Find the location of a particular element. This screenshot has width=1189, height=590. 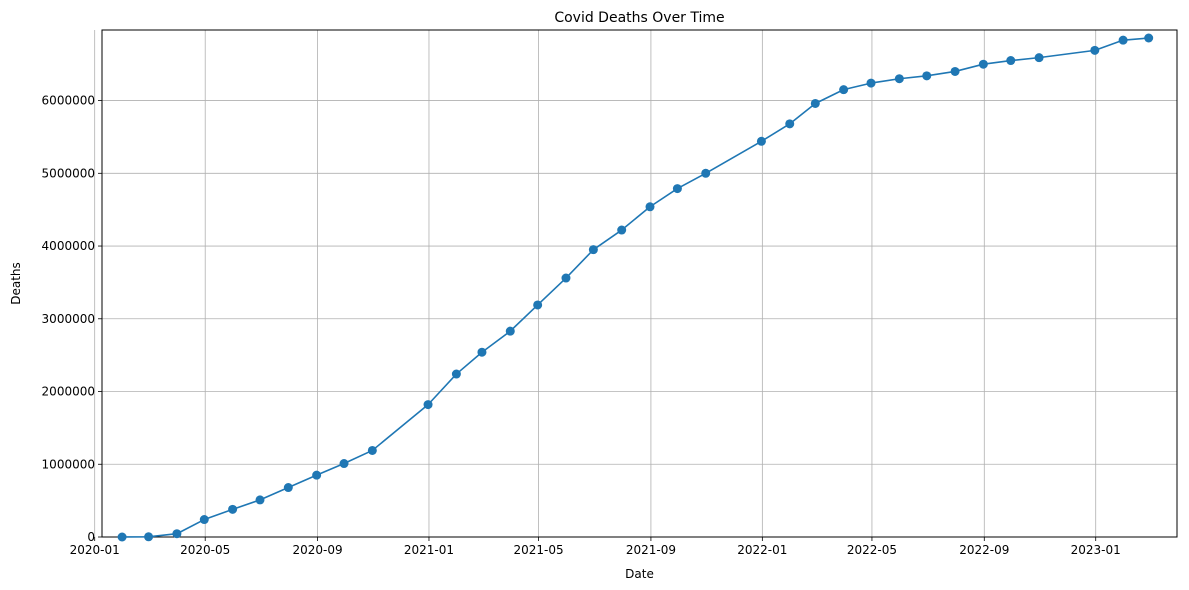

x-tick-label: 2023-01 is located at coordinates (1096, 550).